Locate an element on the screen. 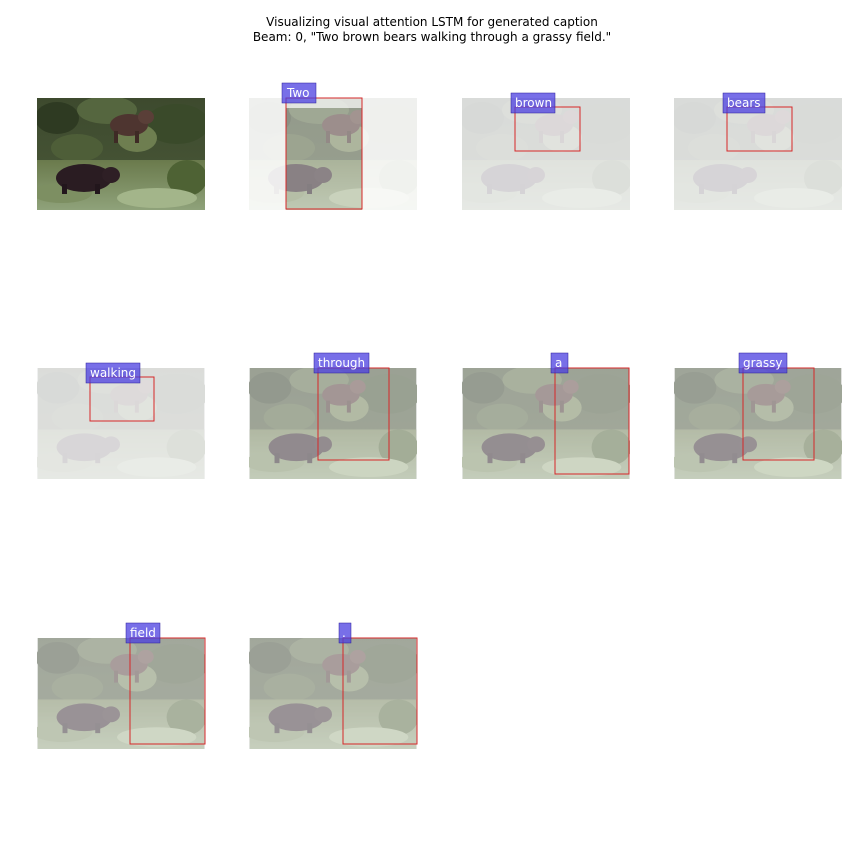  word-label: bears is located at coordinates (744, 103).